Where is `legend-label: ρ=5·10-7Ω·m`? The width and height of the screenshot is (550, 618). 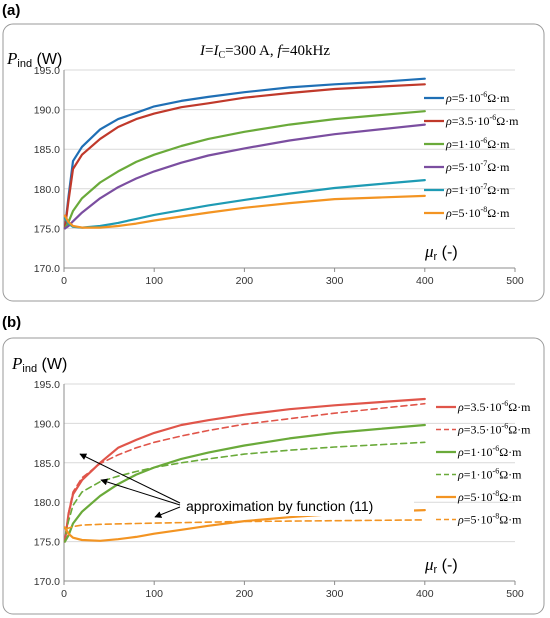 legend-label: ρ=5·10-7Ω·m is located at coordinates (477, 166).